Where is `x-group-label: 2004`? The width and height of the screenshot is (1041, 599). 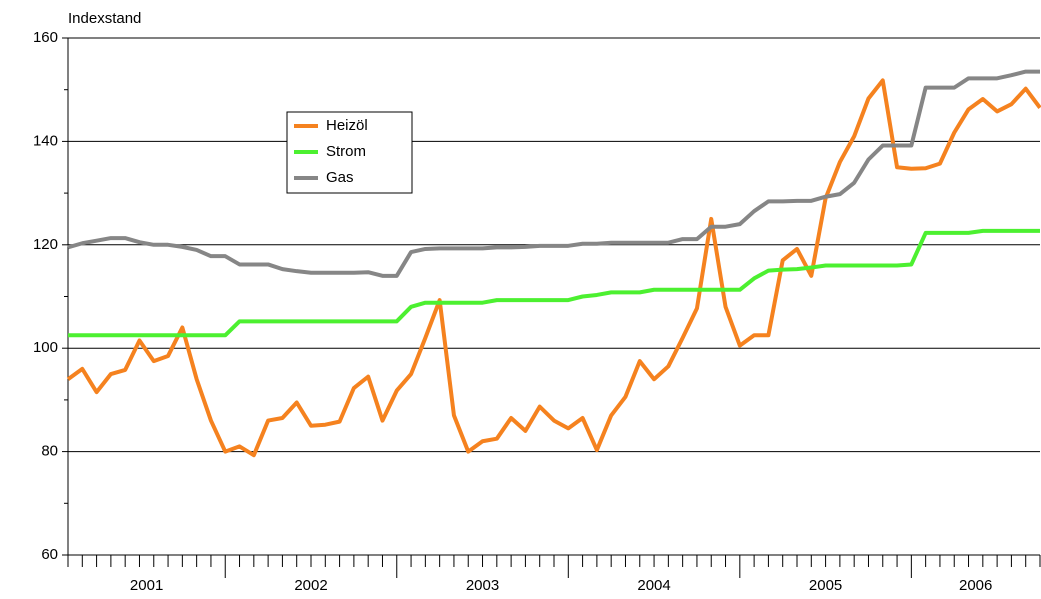
x-group-label: 2004 is located at coordinates (653, 585).